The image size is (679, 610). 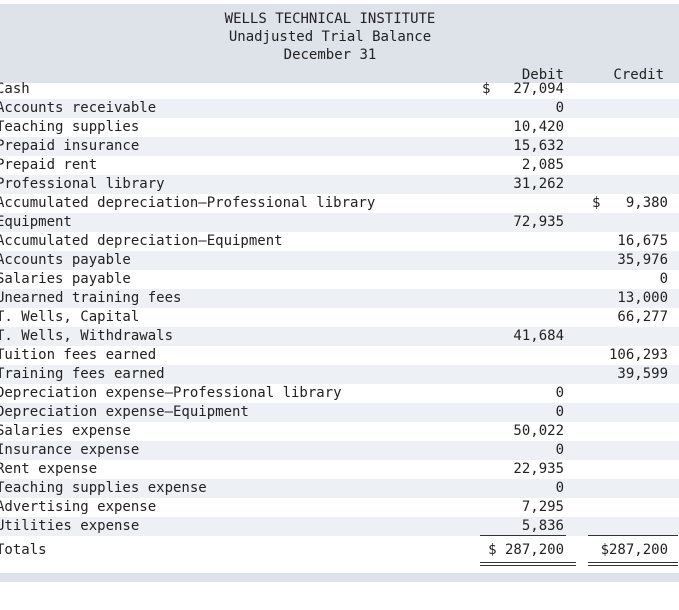 What do you see at coordinates (124, 412) in the screenshot?
I see `account-name: Depreciation expense—Equipment` at bounding box center [124, 412].